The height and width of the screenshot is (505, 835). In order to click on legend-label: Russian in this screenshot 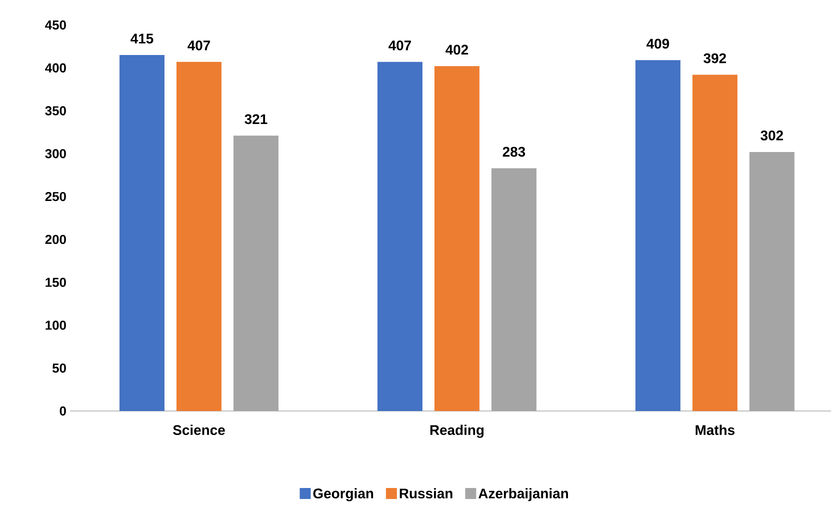, I will do `click(426, 493)`.